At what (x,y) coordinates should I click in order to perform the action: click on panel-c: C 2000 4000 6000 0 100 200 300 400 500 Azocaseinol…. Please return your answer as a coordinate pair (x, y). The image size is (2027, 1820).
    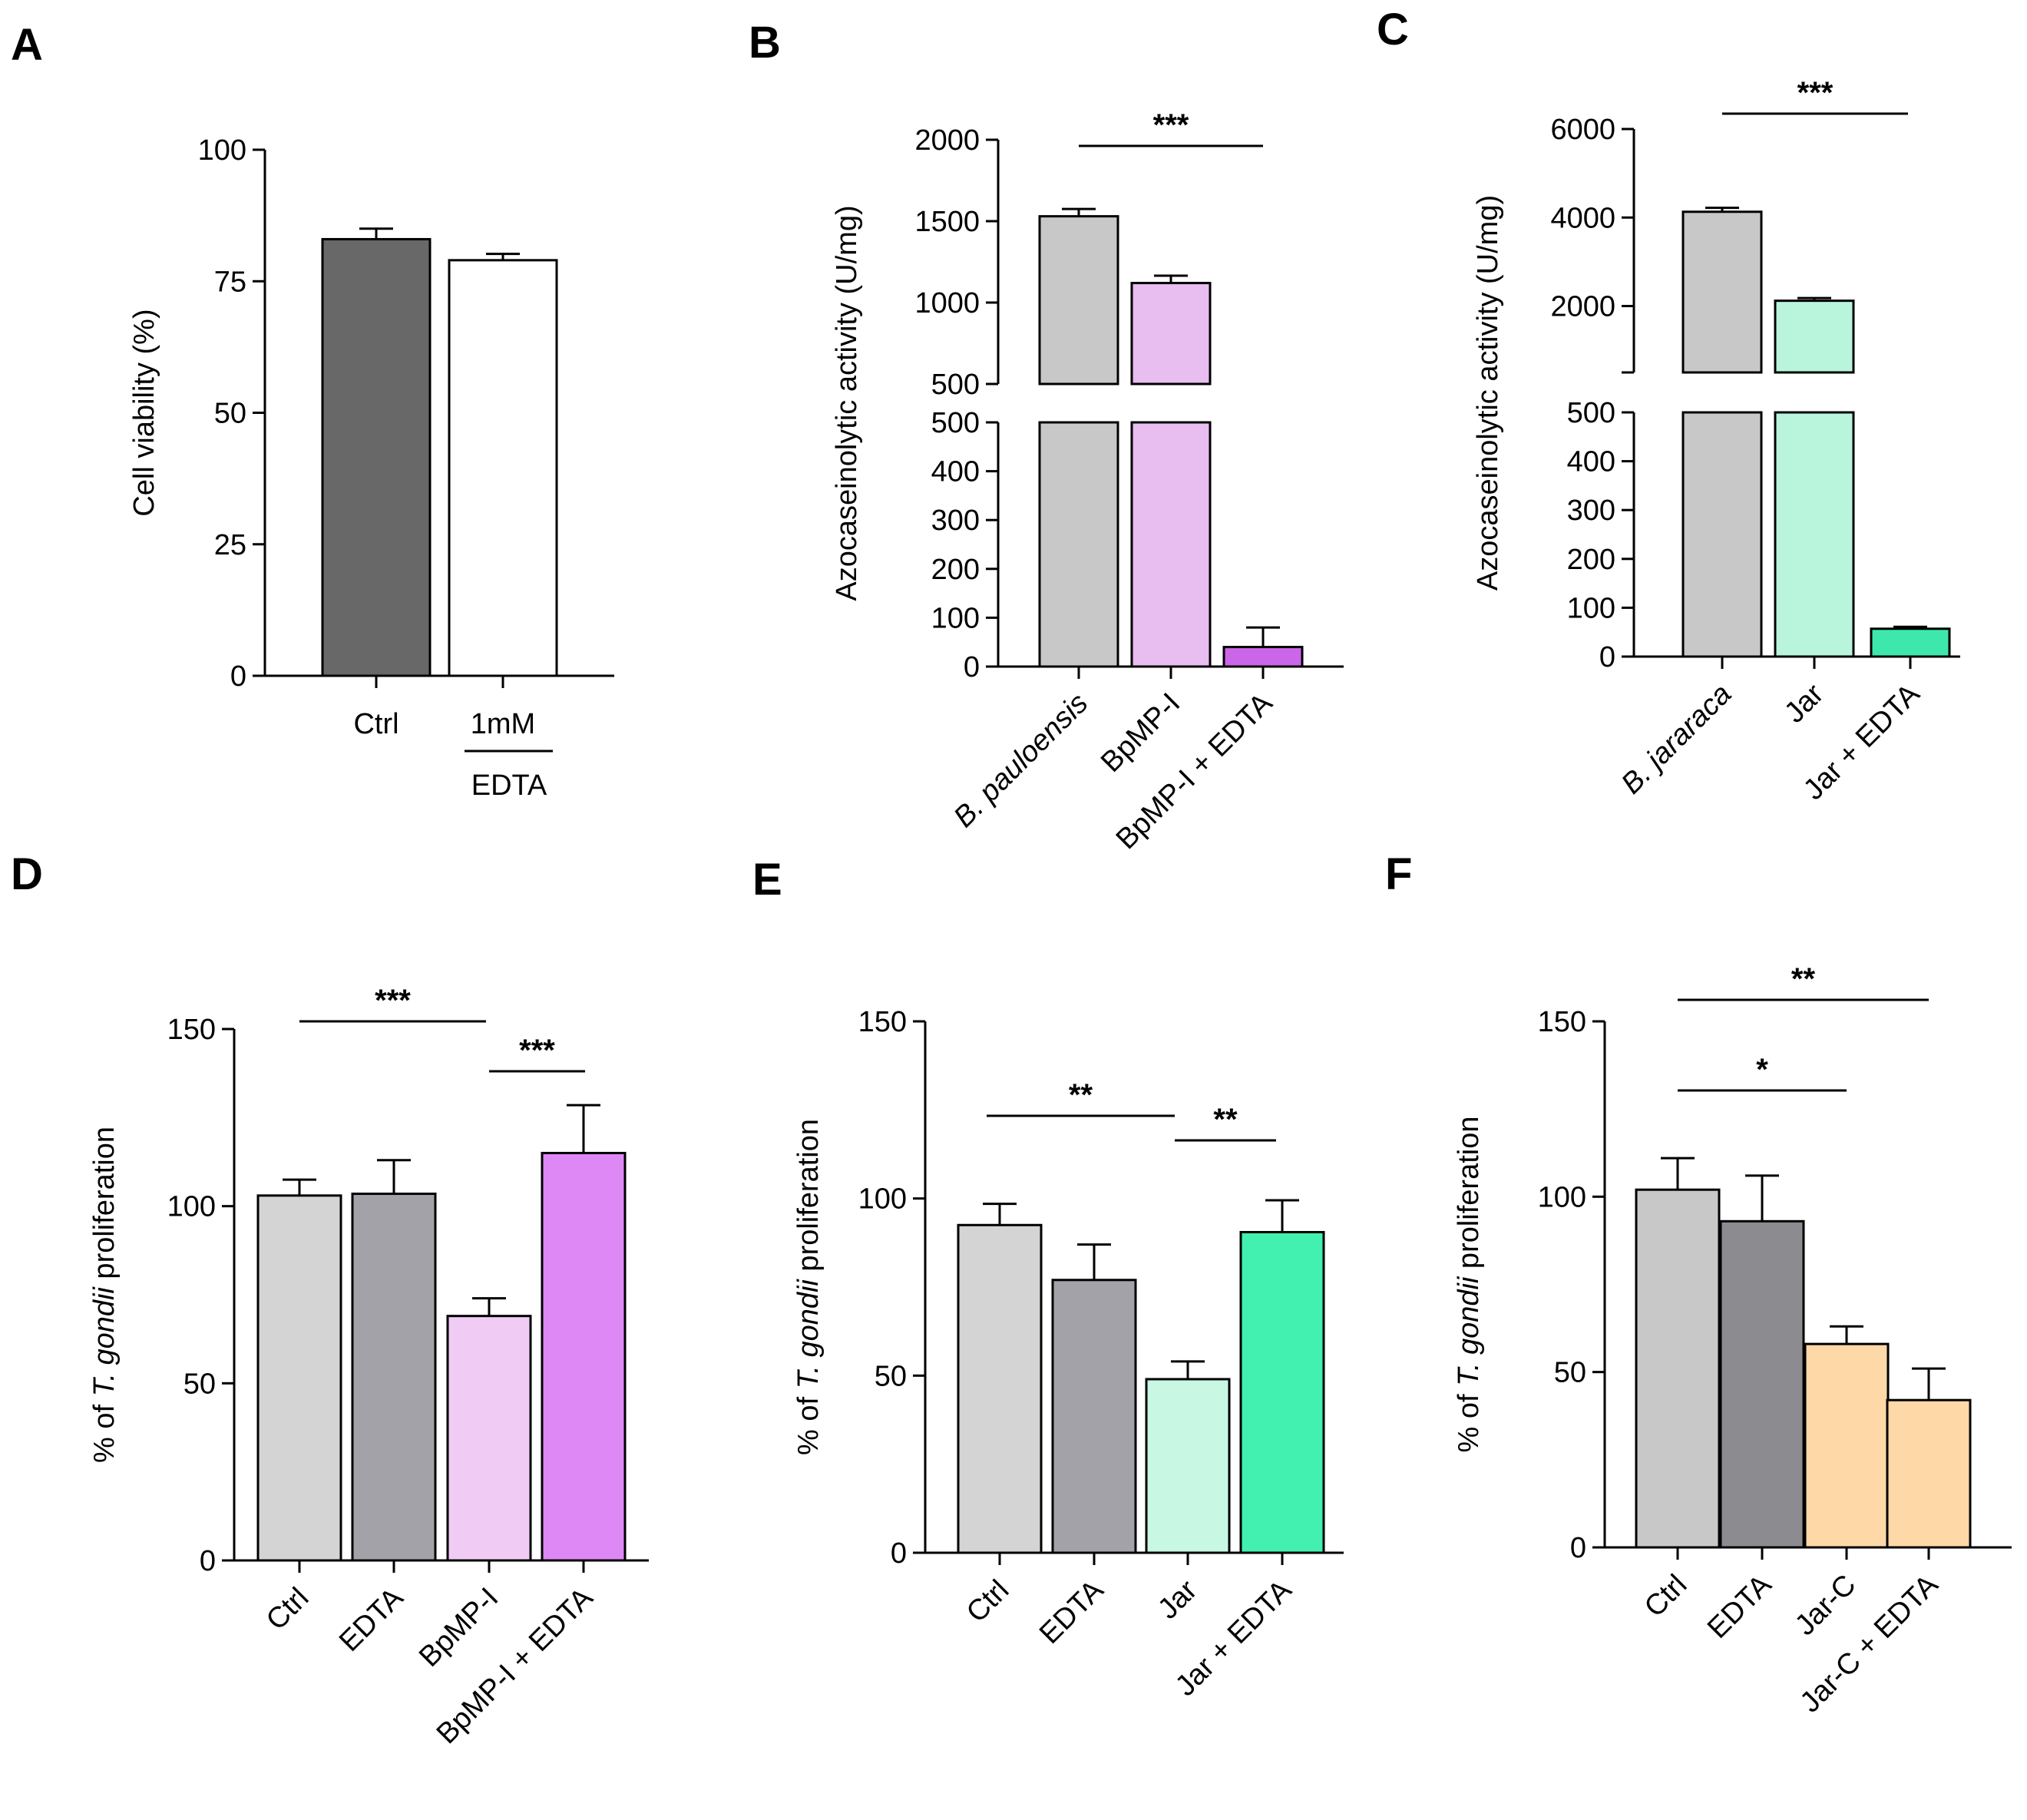
    Looking at the image, I should click on (1669, 405).